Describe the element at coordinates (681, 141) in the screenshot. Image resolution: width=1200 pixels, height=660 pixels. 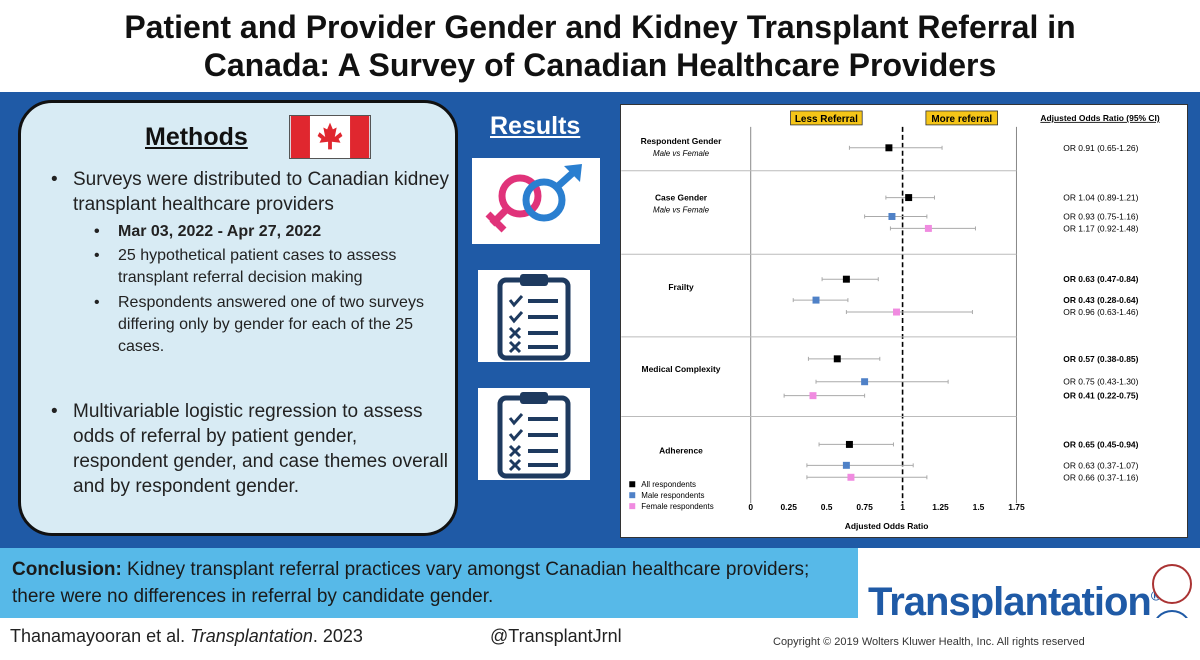
I see `group-label: Respondent Gender` at that location.